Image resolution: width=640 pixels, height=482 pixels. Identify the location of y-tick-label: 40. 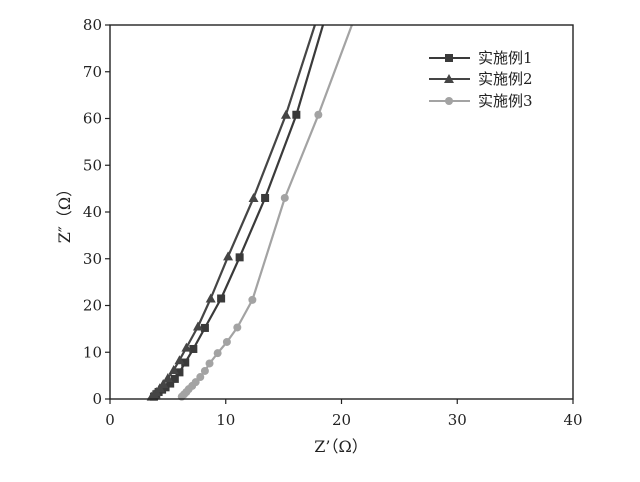
(92, 212).